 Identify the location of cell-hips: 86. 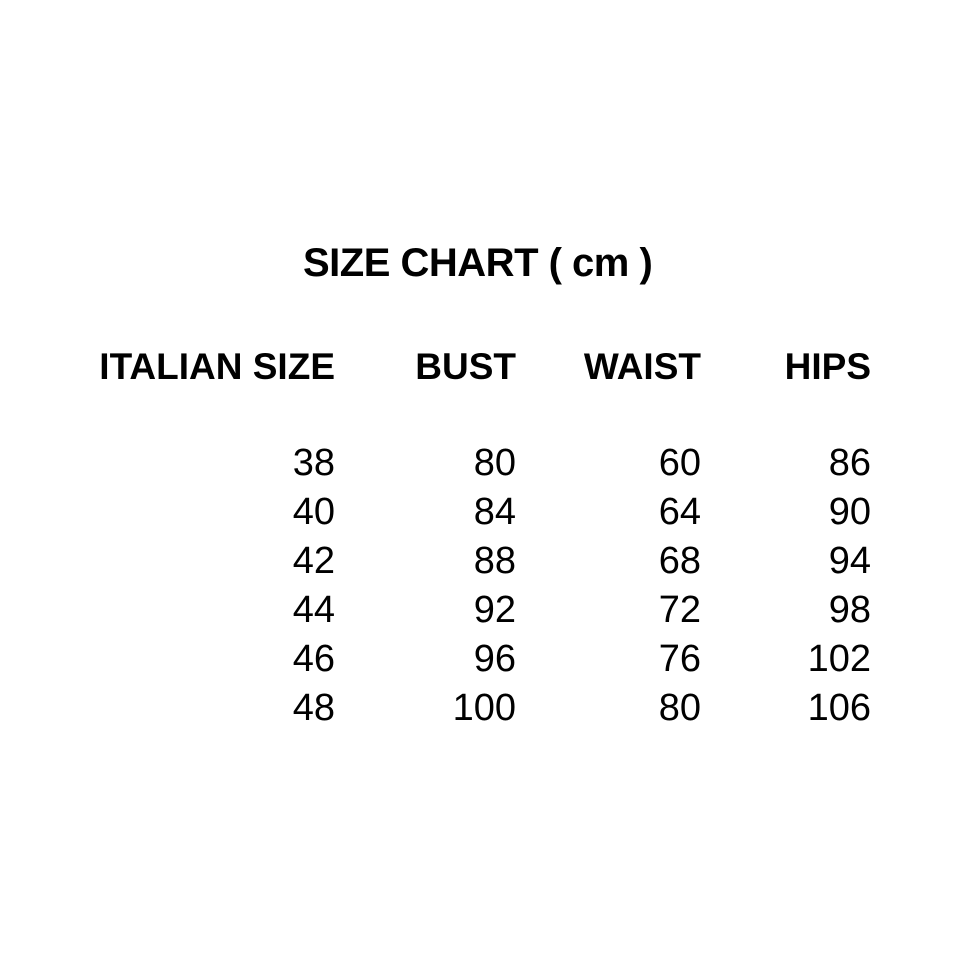
(849, 463).